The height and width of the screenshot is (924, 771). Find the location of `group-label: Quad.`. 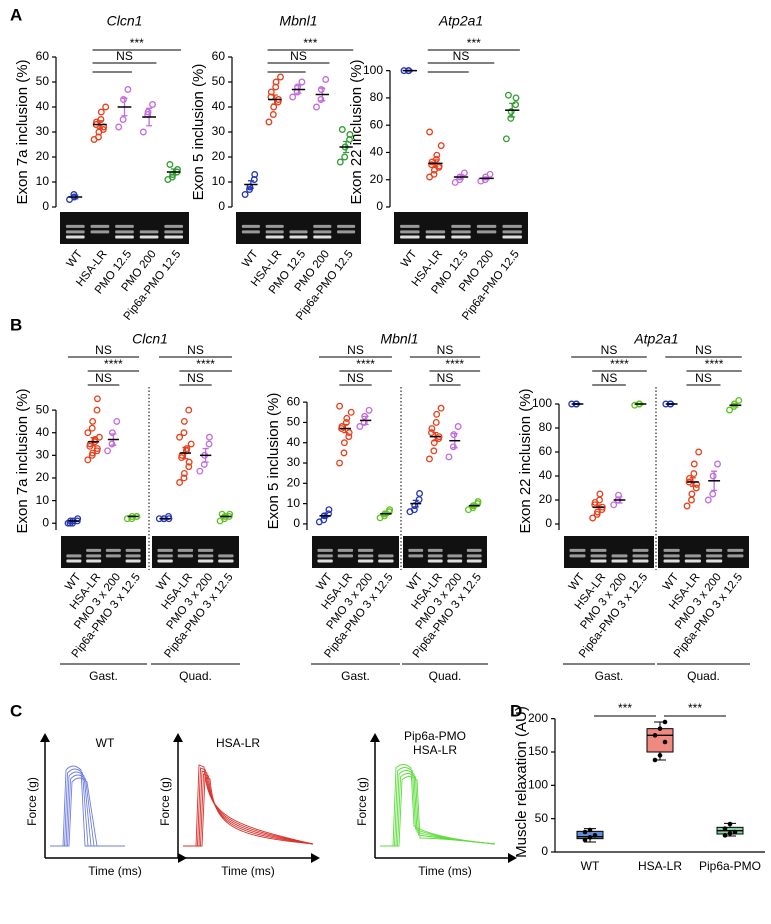

group-label: Quad. is located at coordinates (195, 676).